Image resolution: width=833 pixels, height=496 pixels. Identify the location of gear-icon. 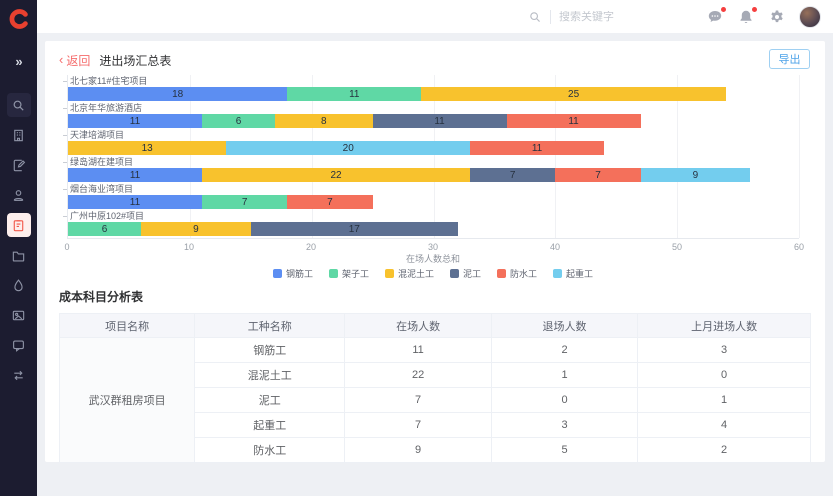
(777, 16).